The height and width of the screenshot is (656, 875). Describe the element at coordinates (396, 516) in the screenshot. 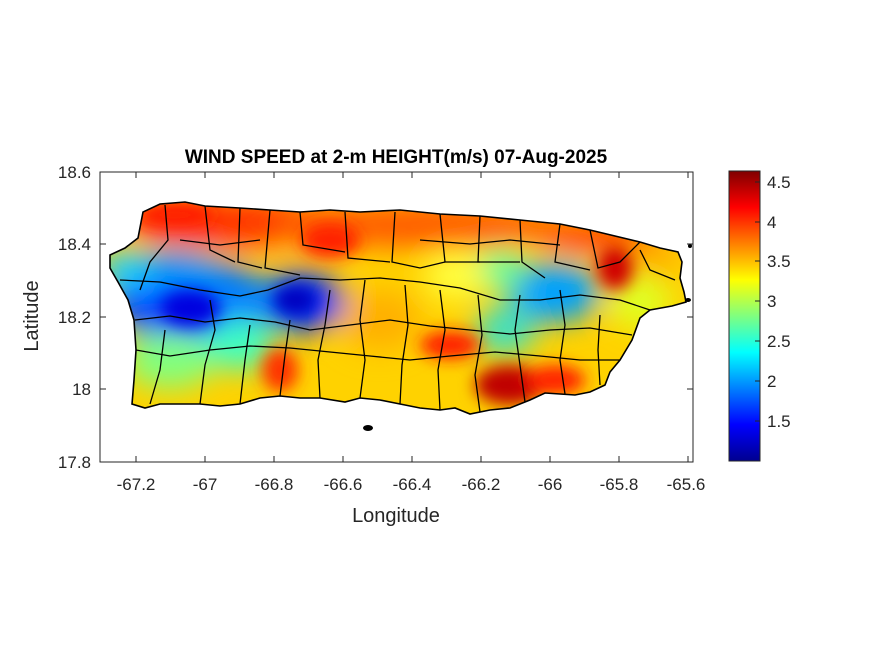

I see `x-axis-label: Longitude` at that location.